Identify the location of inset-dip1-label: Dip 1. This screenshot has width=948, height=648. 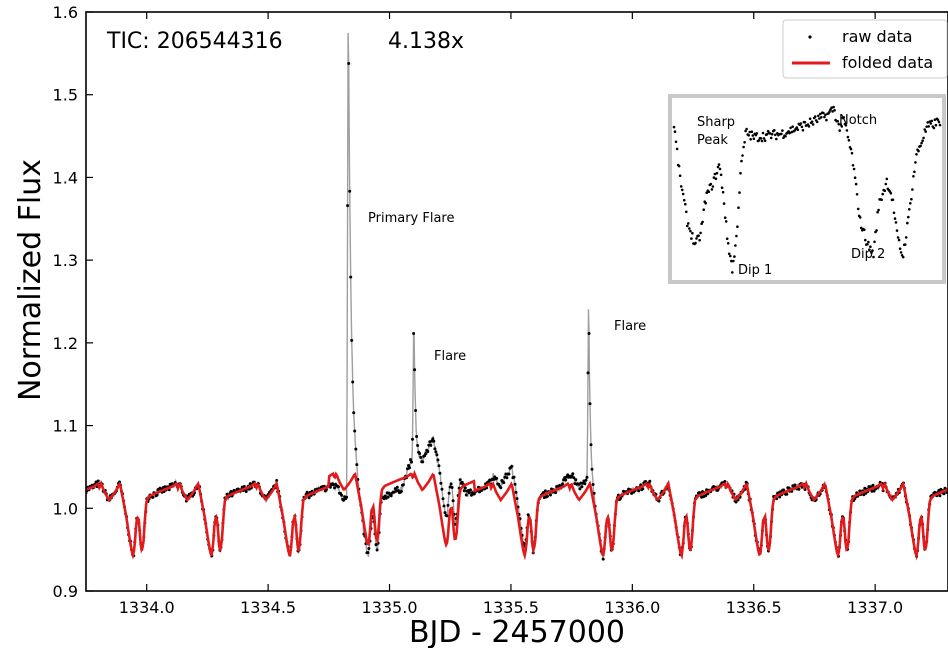
(755, 270).